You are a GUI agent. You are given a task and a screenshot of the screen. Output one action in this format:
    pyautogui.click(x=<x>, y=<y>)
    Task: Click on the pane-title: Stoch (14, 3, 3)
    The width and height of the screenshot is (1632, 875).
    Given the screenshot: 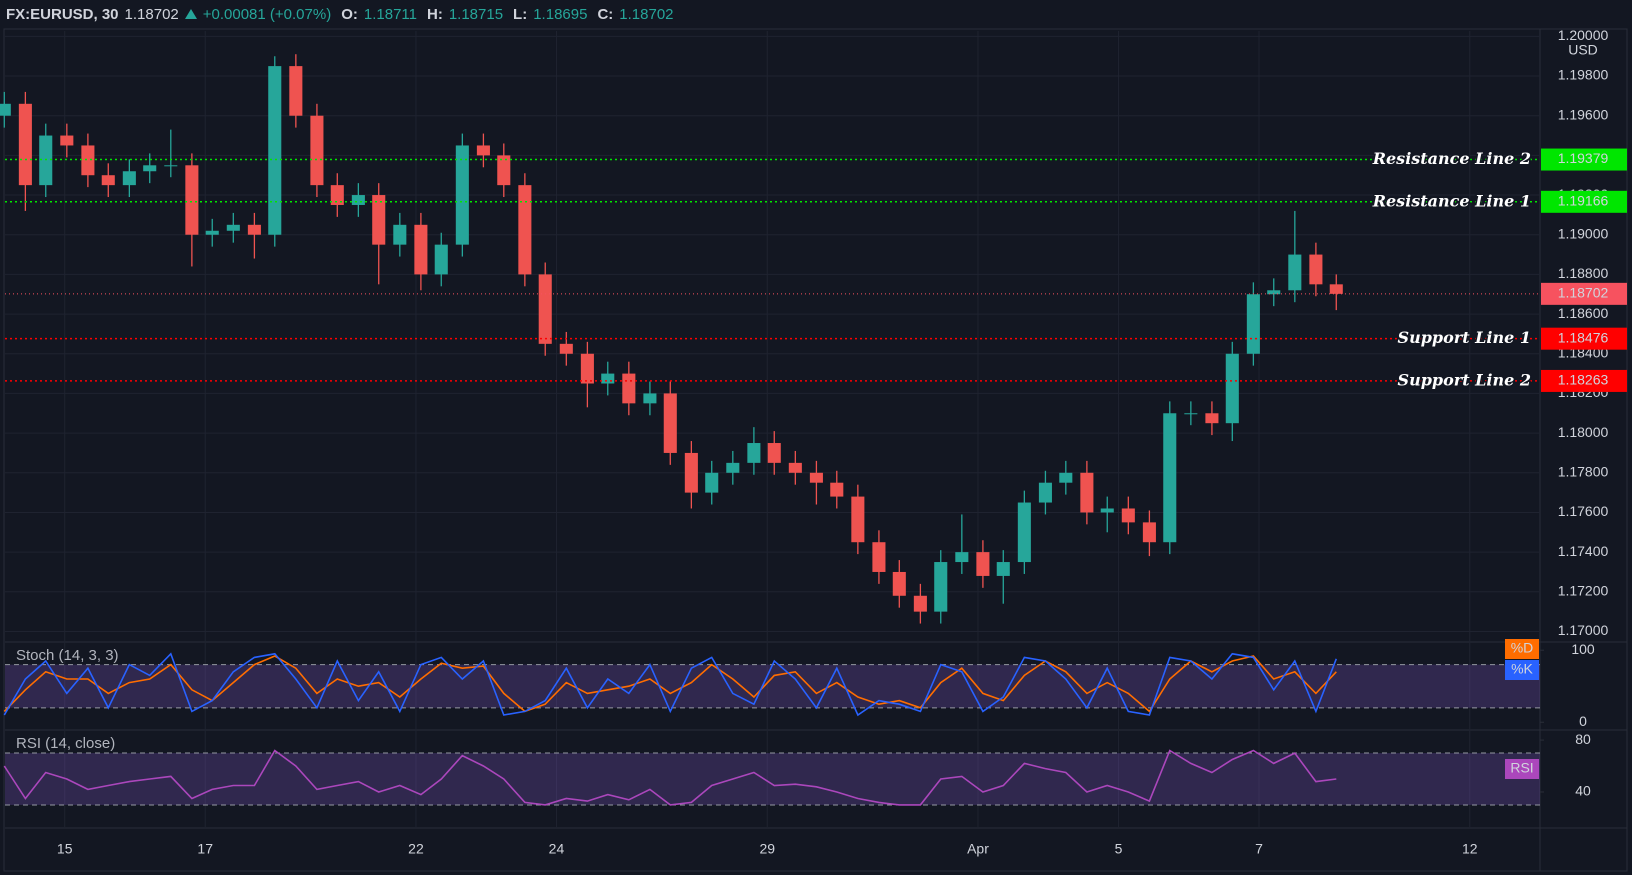 What is the action you would take?
    pyautogui.click(x=67, y=655)
    